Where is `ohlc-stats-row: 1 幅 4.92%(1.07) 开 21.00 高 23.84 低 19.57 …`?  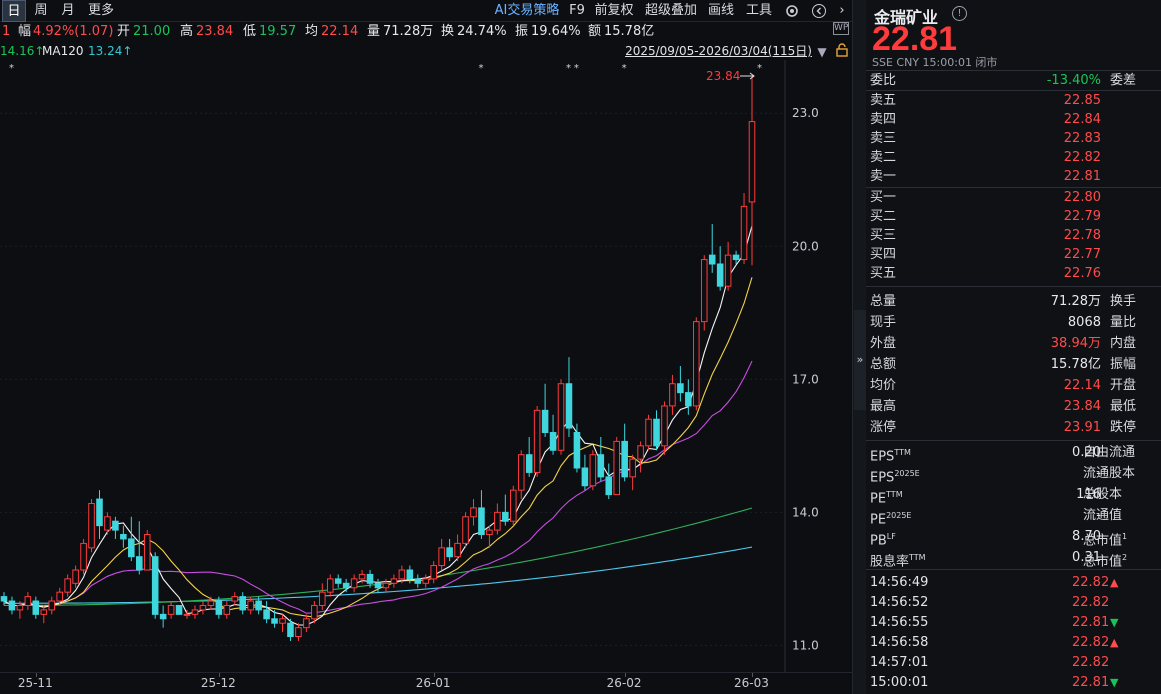
ohlc-stats-row: 1 幅 4.92%(1.07) 开 21.00 高 23.84 低 19.57 … is located at coordinates (426, 32).